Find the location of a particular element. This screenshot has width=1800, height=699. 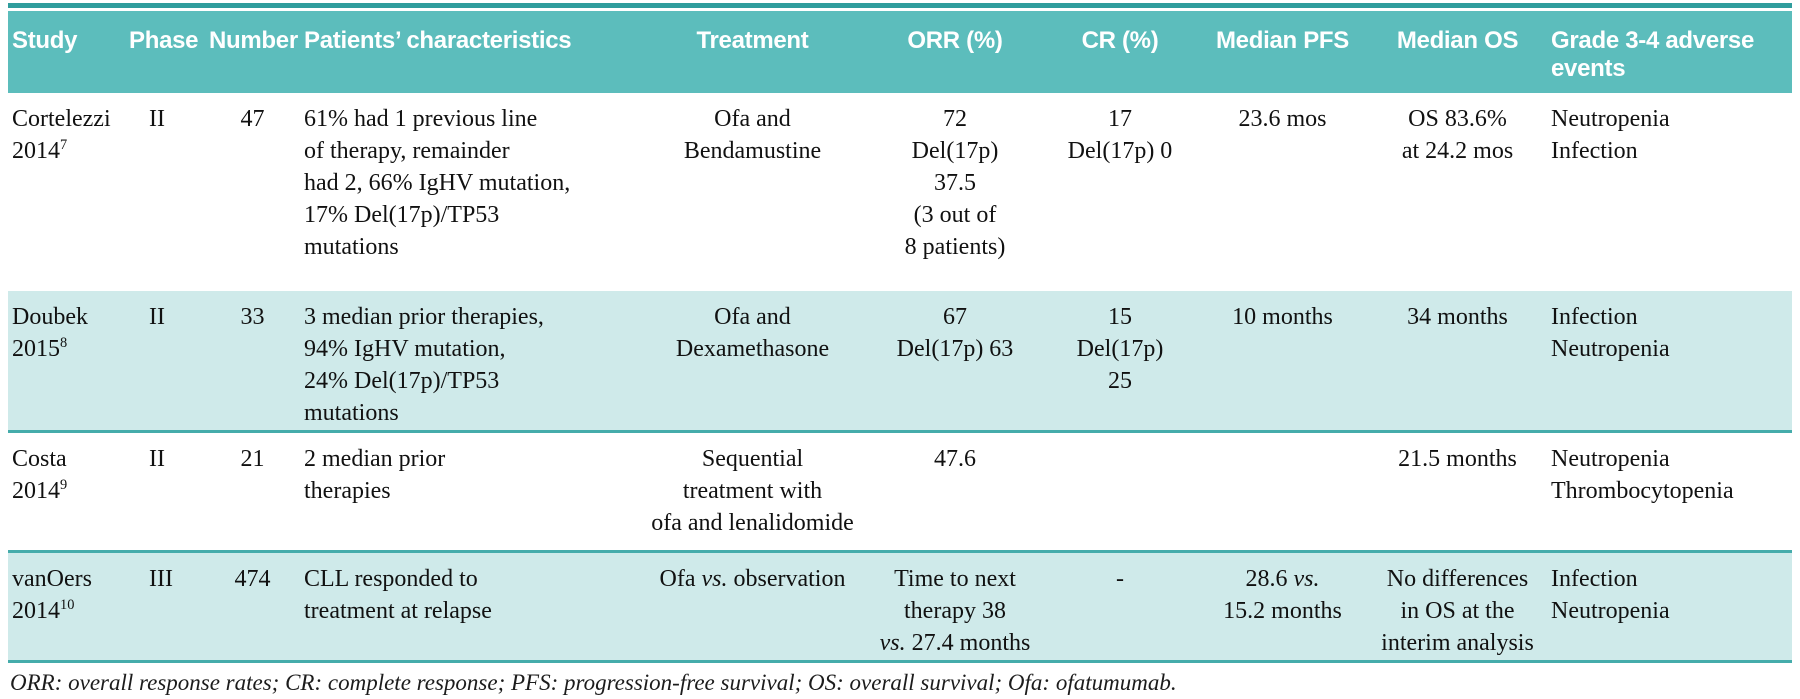

col-header-treatment: Treatment is located at coordinates (752, 52).